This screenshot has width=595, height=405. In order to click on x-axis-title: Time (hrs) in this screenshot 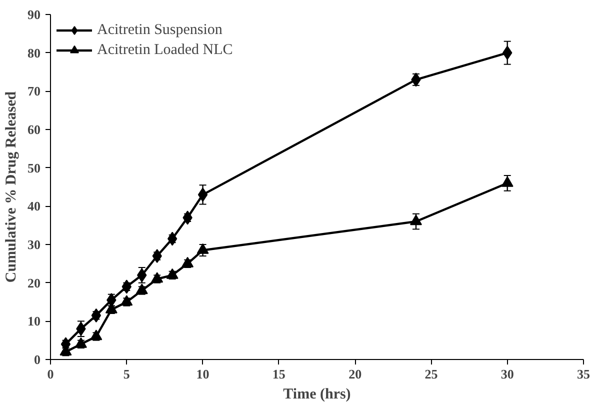, I will do `click(317, 394)`.